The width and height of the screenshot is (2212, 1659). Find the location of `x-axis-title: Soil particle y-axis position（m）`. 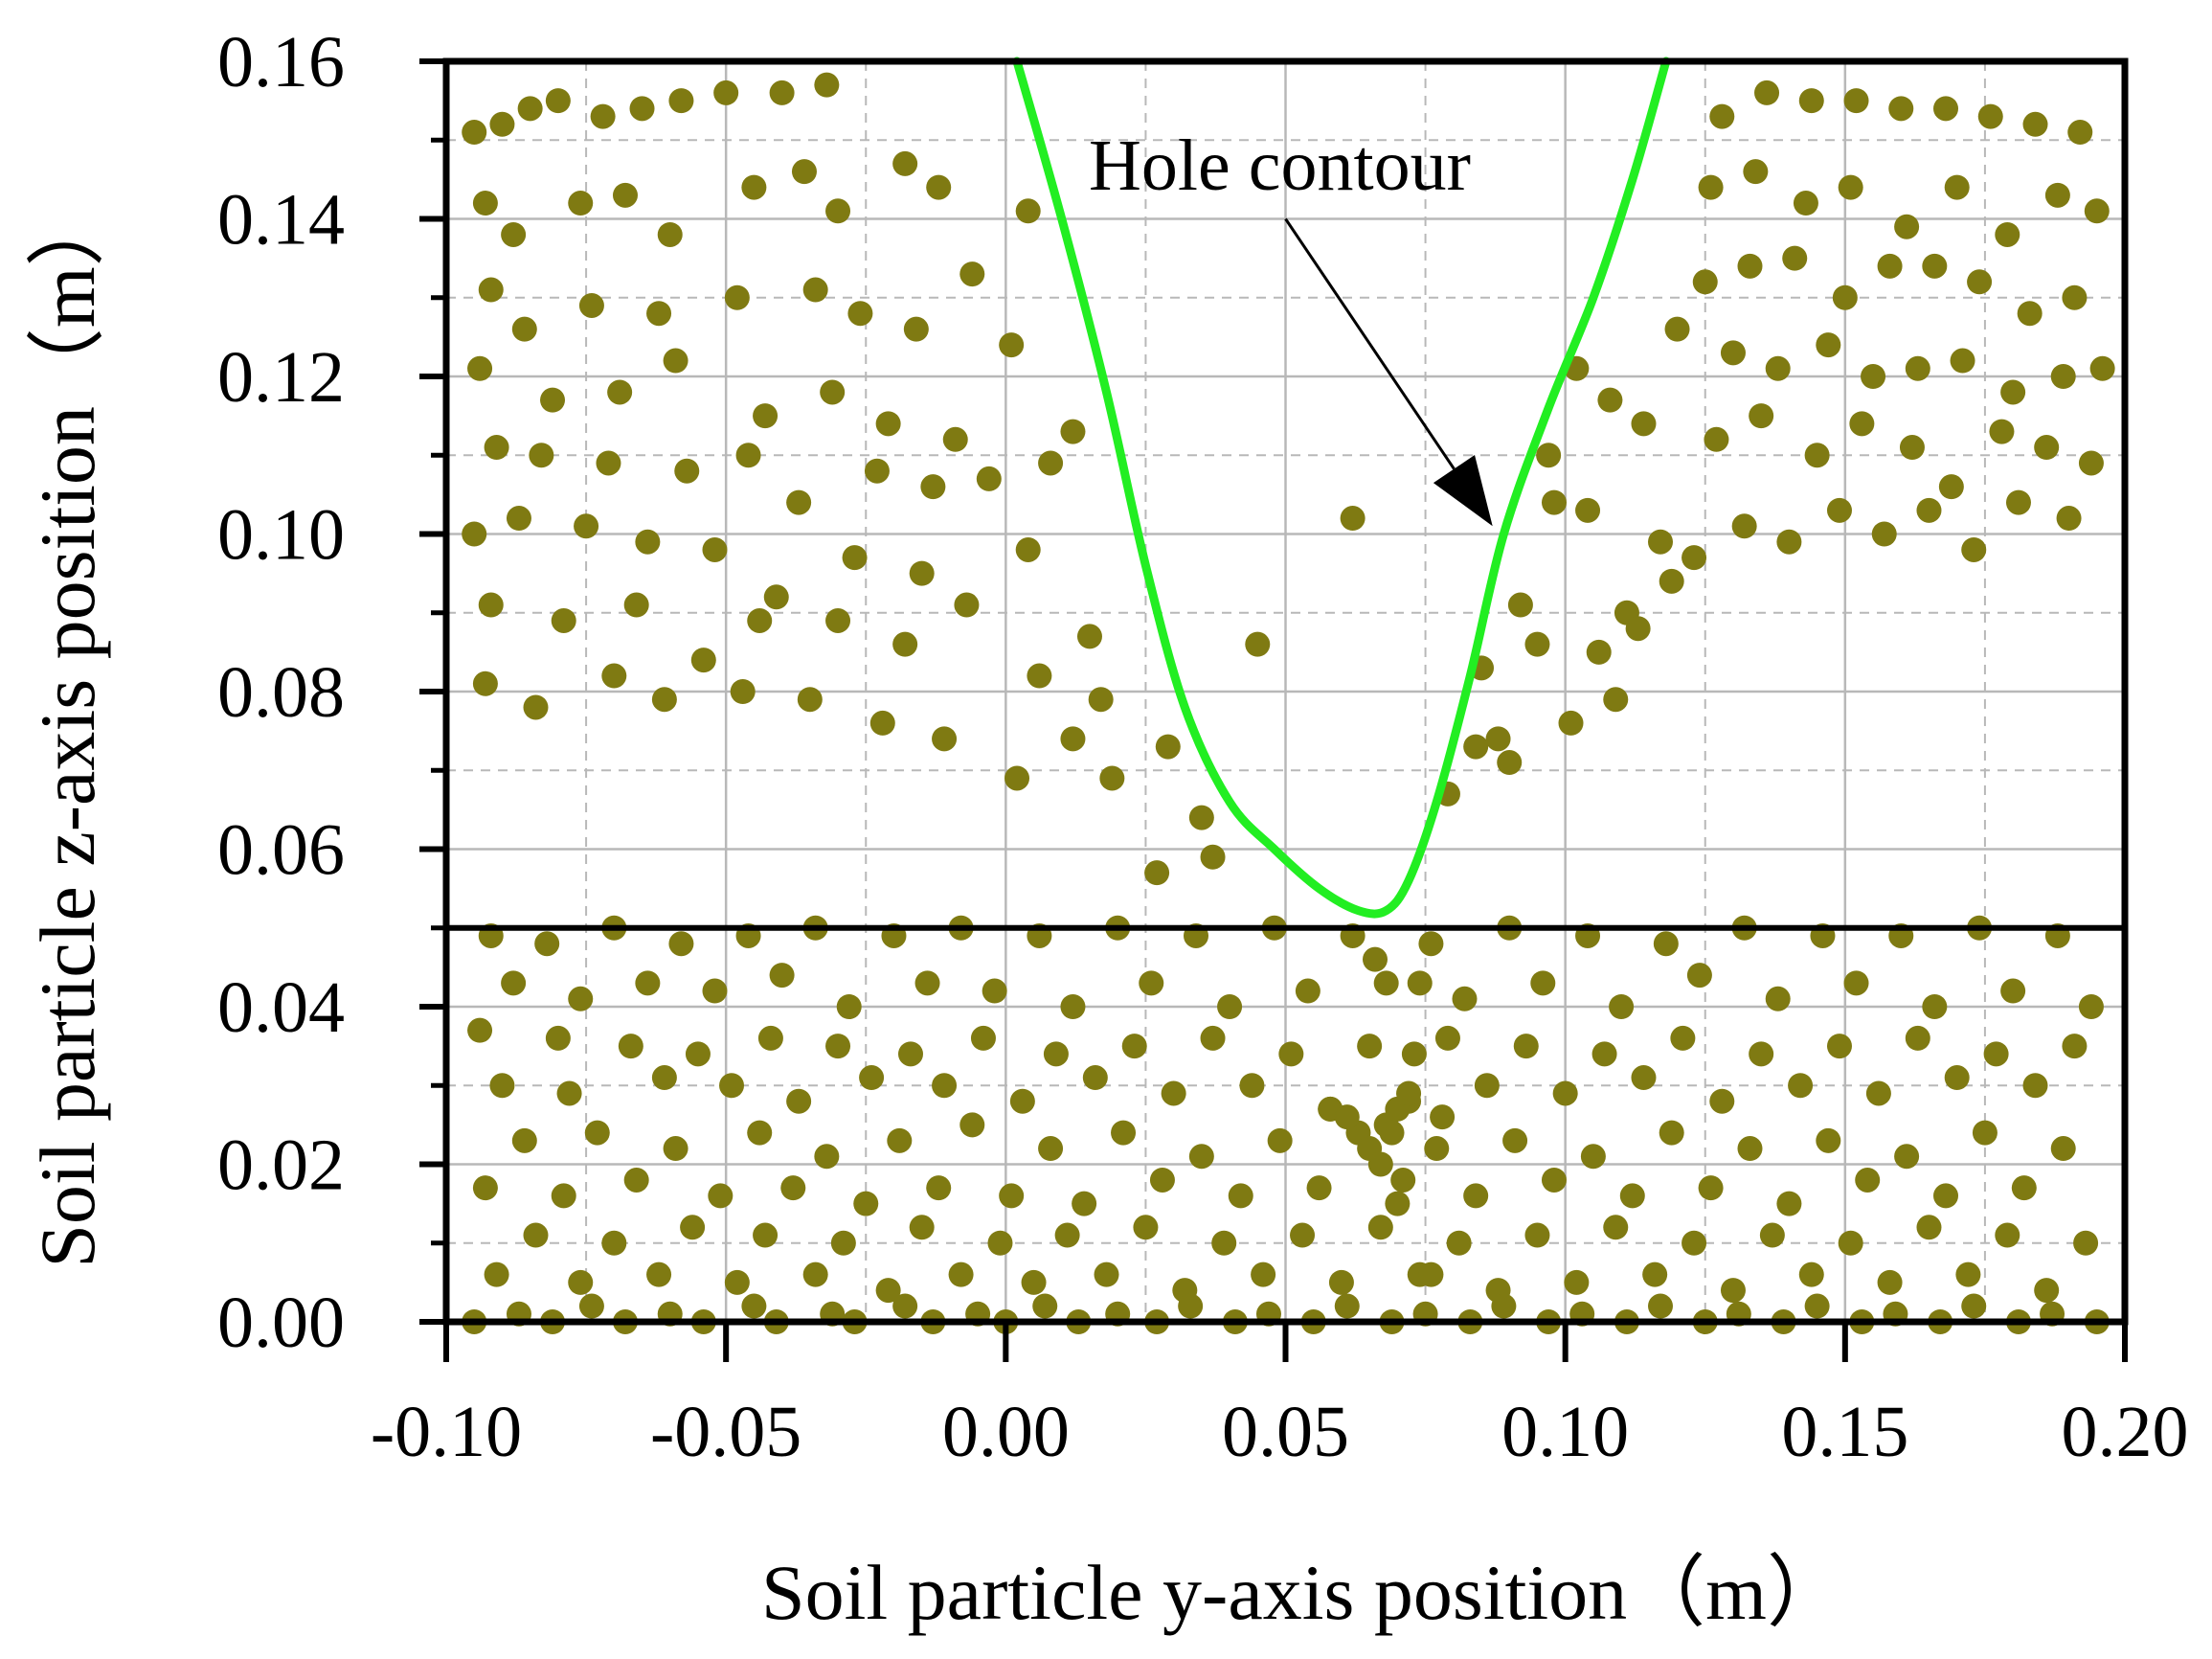

x-axis-title: Soil particle y-axis position（m） is located at coordinates (1303, 1592).